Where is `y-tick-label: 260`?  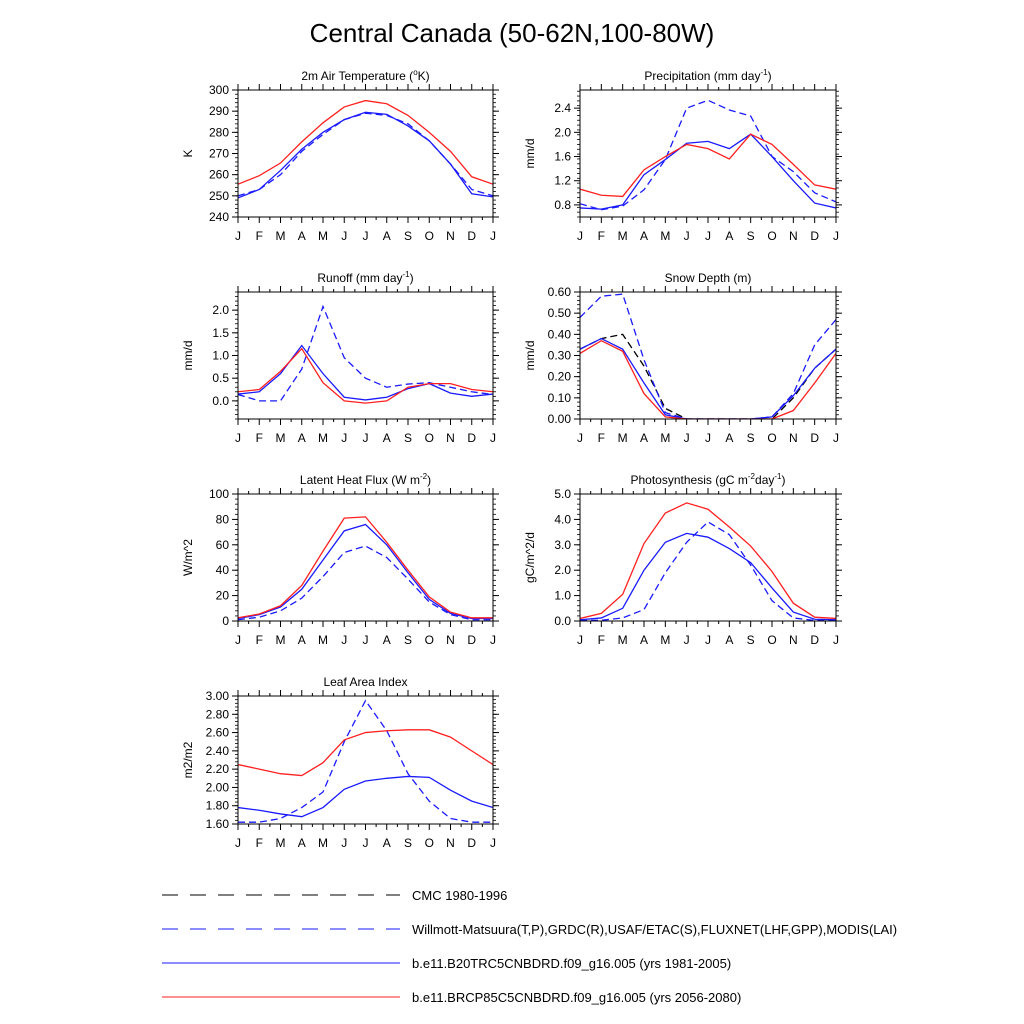 y-tick-label: 260 is located at coordinates (219, 175).